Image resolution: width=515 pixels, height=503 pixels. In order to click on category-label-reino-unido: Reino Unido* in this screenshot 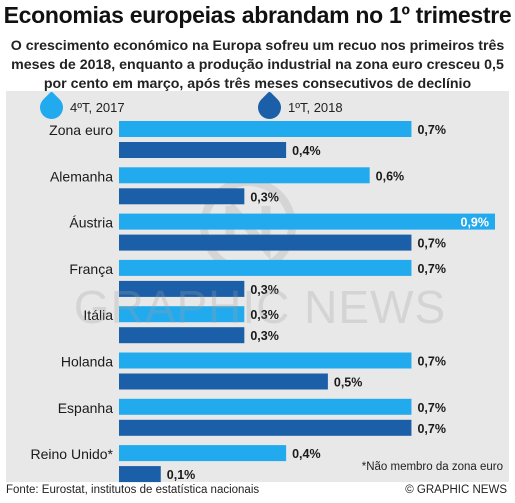, I will do `click(72, 454)`.